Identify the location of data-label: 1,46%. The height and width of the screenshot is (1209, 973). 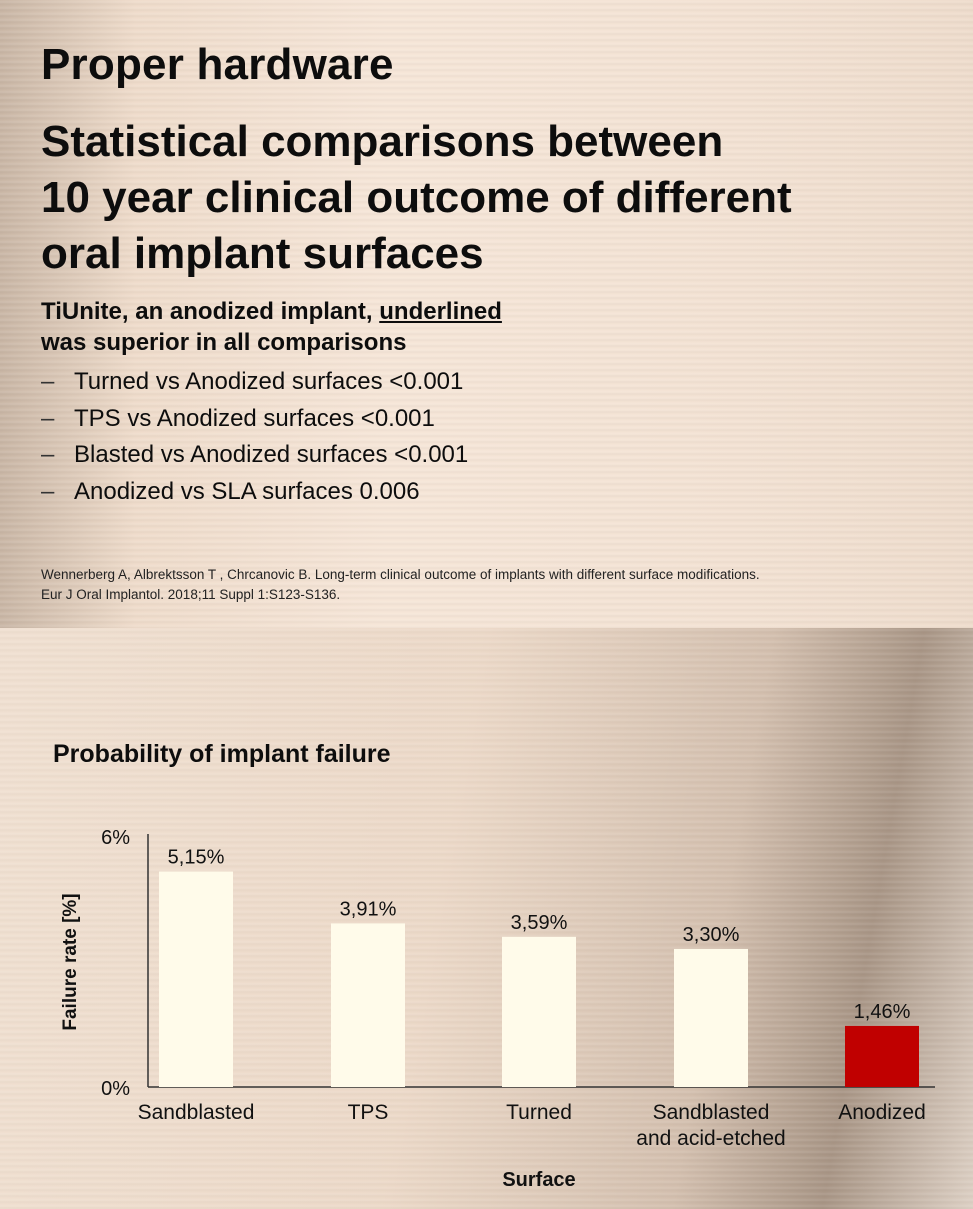
(882, 1012).